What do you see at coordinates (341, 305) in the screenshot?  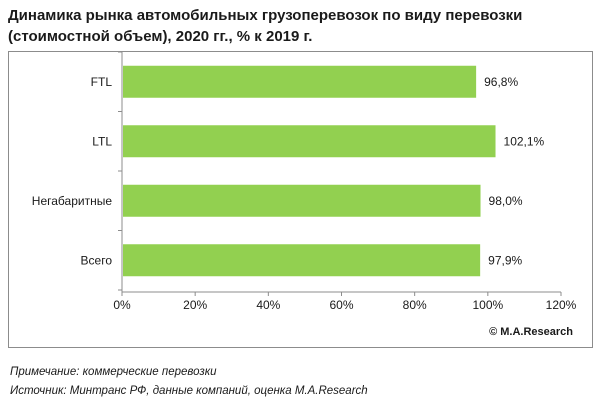 I see `x-tick-label: 60%` at bounding box center [341, 305].